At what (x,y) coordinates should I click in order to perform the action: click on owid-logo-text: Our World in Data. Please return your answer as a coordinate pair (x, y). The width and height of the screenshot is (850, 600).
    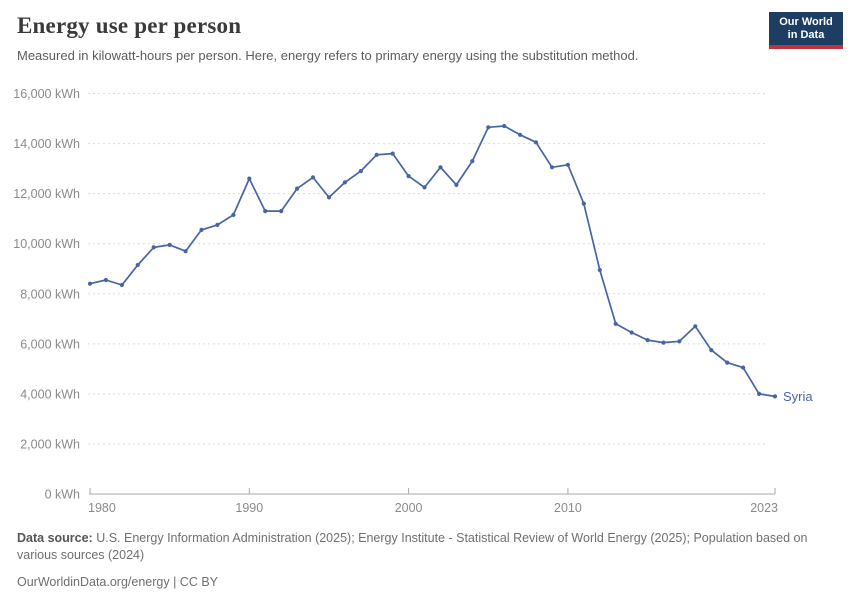
    Looking at the image, I should click on (806, 28).